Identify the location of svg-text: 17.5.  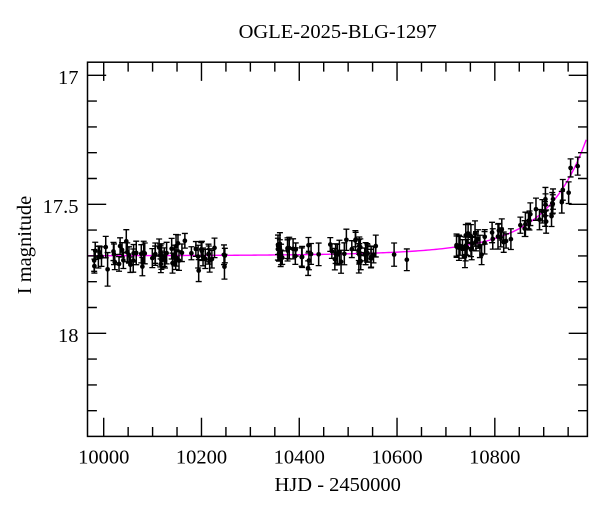
(61, 207).